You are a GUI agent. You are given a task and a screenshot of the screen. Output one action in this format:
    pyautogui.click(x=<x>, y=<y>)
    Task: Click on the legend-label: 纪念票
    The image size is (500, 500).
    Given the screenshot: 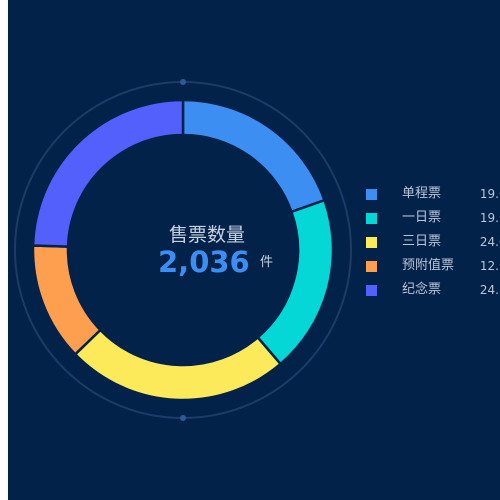 What is the action you would take?
    pyautogui.click(x=422, y=289)
    